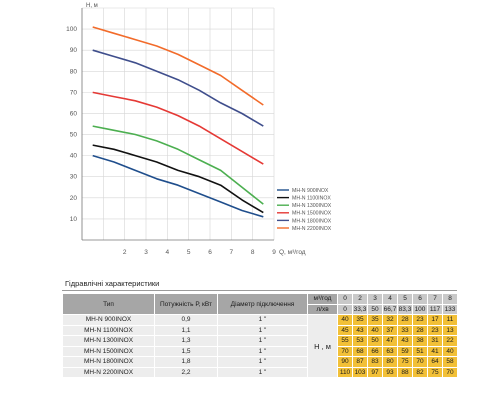  Describe the element at coordinates (189, 252) in the screenshot. I see `x-tick-label: 5` at that location.